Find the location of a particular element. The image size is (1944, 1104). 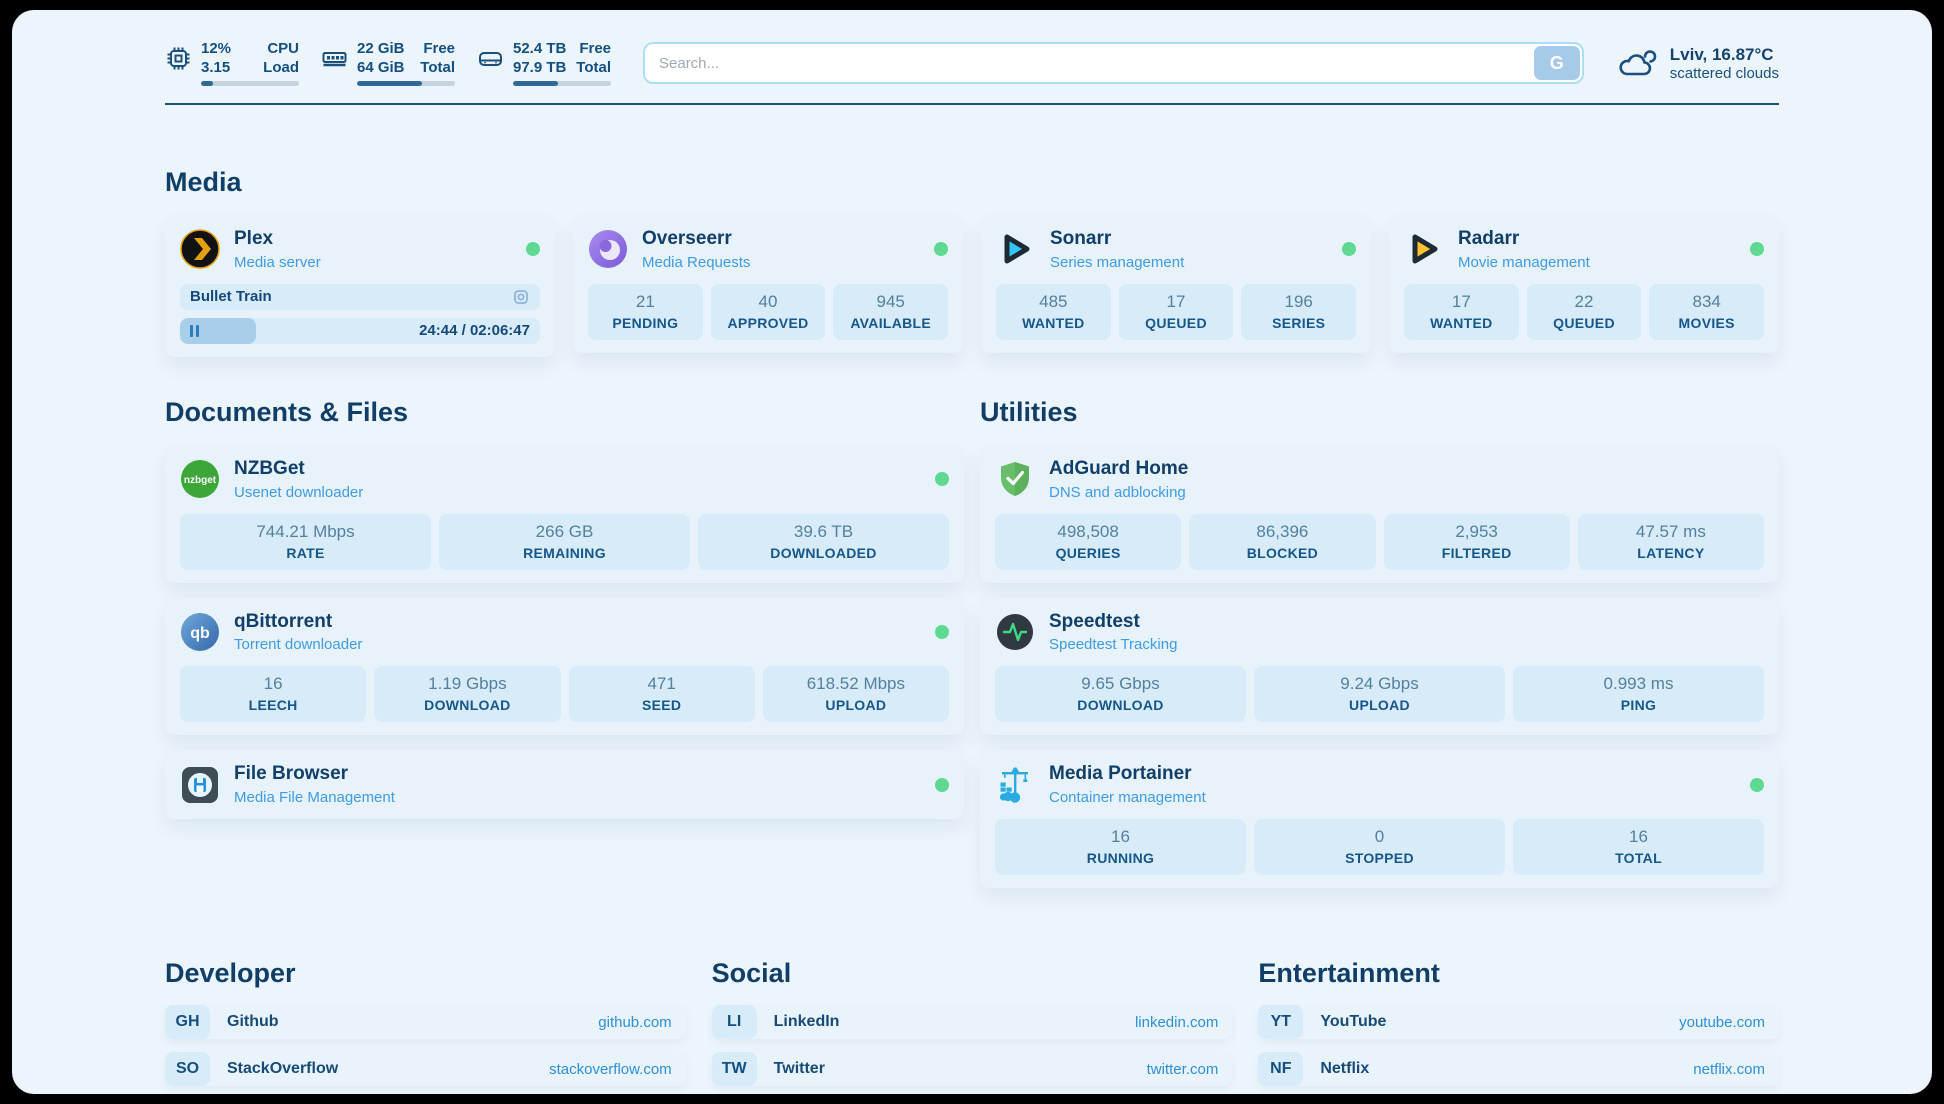

app-subtitle: DNS and adblocking is located at coordinates (1117, 492).